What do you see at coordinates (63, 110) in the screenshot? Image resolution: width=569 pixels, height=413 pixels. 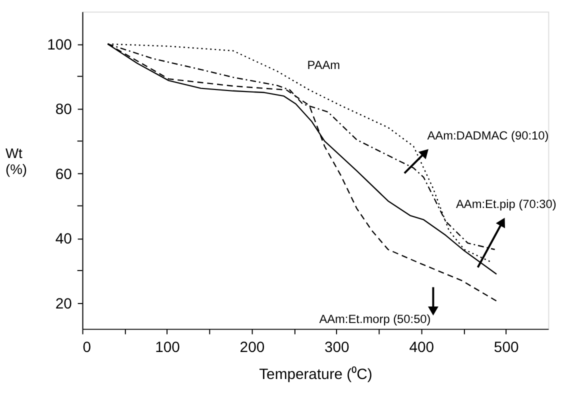 I see `y-tick-label: 80` at bounding box center [63, 110].